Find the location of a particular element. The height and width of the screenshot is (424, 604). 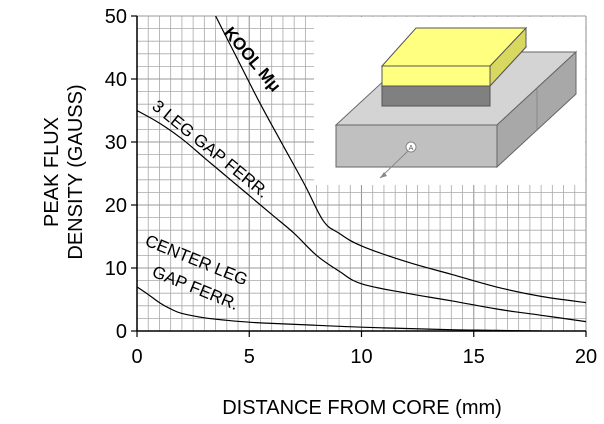

x-tick-label: 15 is located at coordinates (474, 357).